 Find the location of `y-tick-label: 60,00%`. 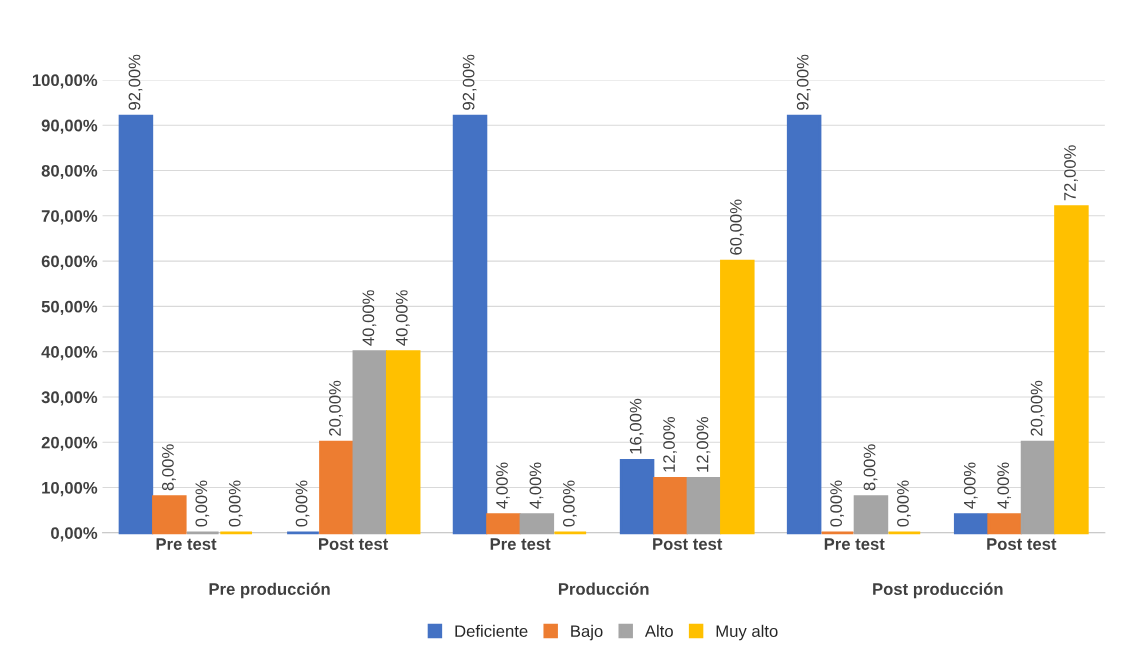

y-tick-label: 60,00% is located at coordinates (69, 262).